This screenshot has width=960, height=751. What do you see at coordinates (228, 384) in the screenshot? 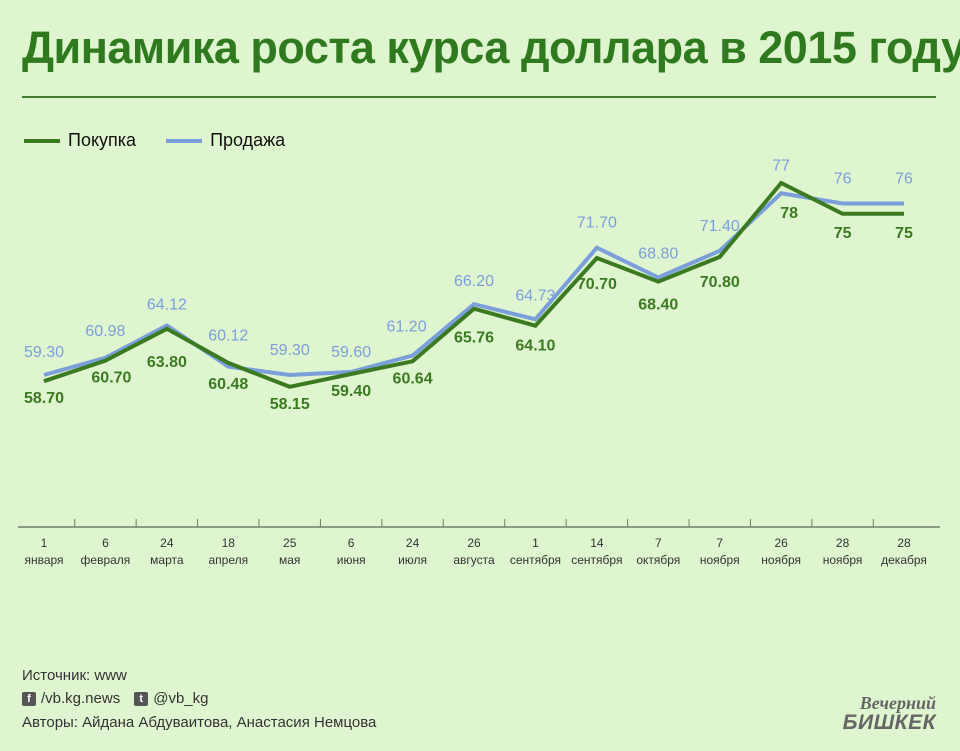
I see `data-label-buy: 60.48` at bounding box center [228, 384].